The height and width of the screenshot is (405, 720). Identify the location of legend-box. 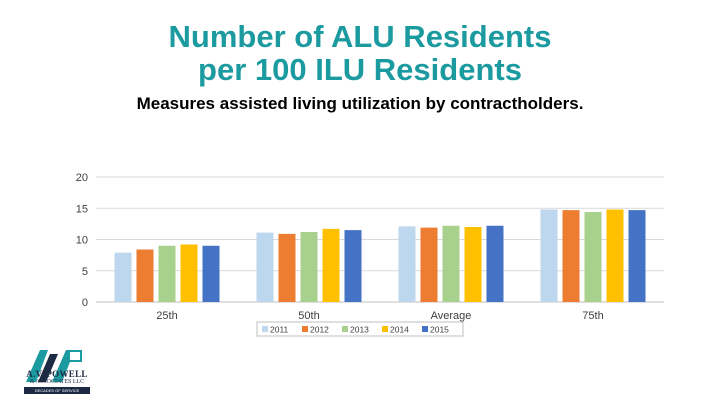
(360, 329).